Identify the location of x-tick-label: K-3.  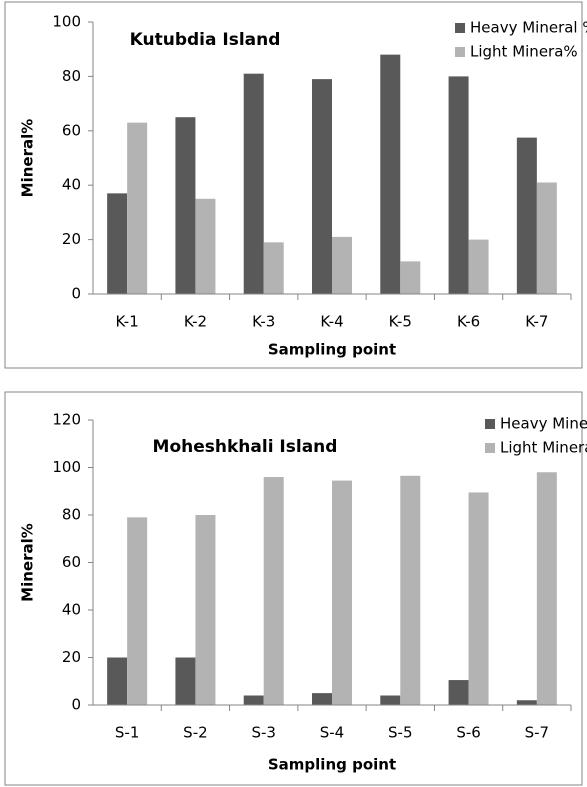
(263, 322).